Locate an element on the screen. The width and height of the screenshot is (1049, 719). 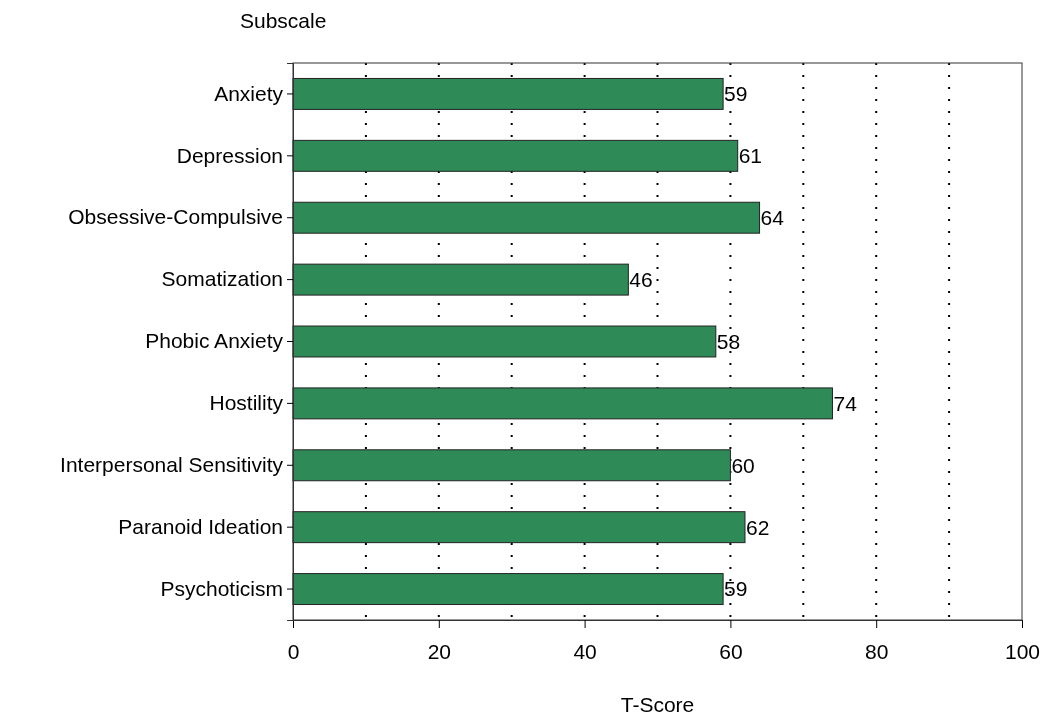
x-tick-label: 0 is located at coordinates (293, 651).